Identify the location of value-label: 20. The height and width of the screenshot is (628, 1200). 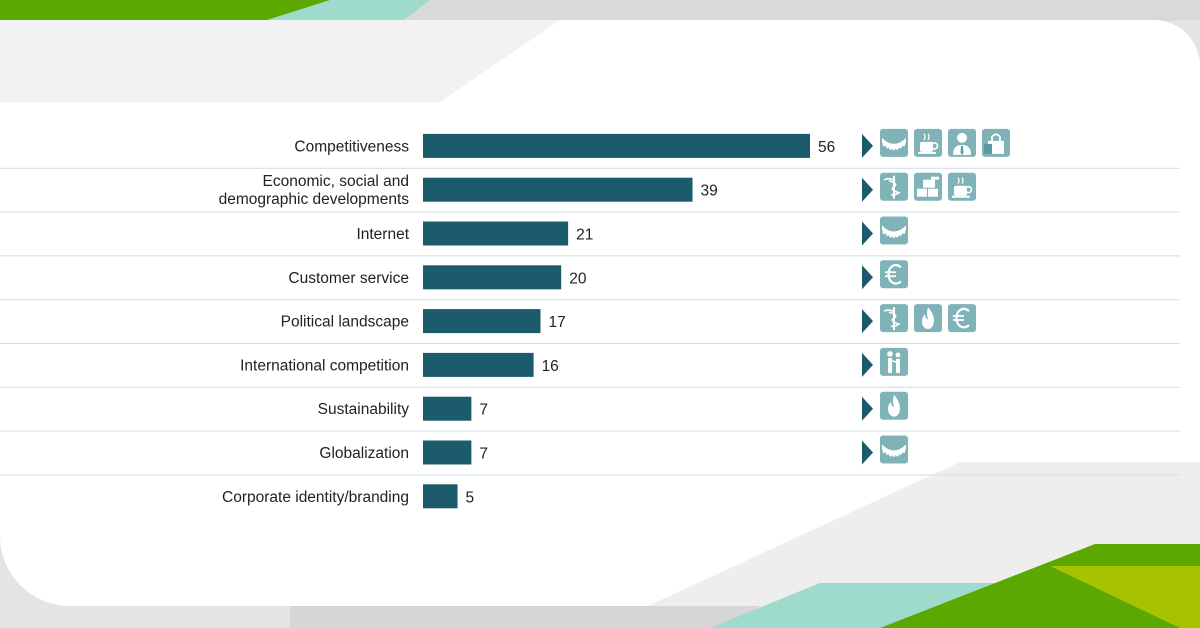
(578, 278).